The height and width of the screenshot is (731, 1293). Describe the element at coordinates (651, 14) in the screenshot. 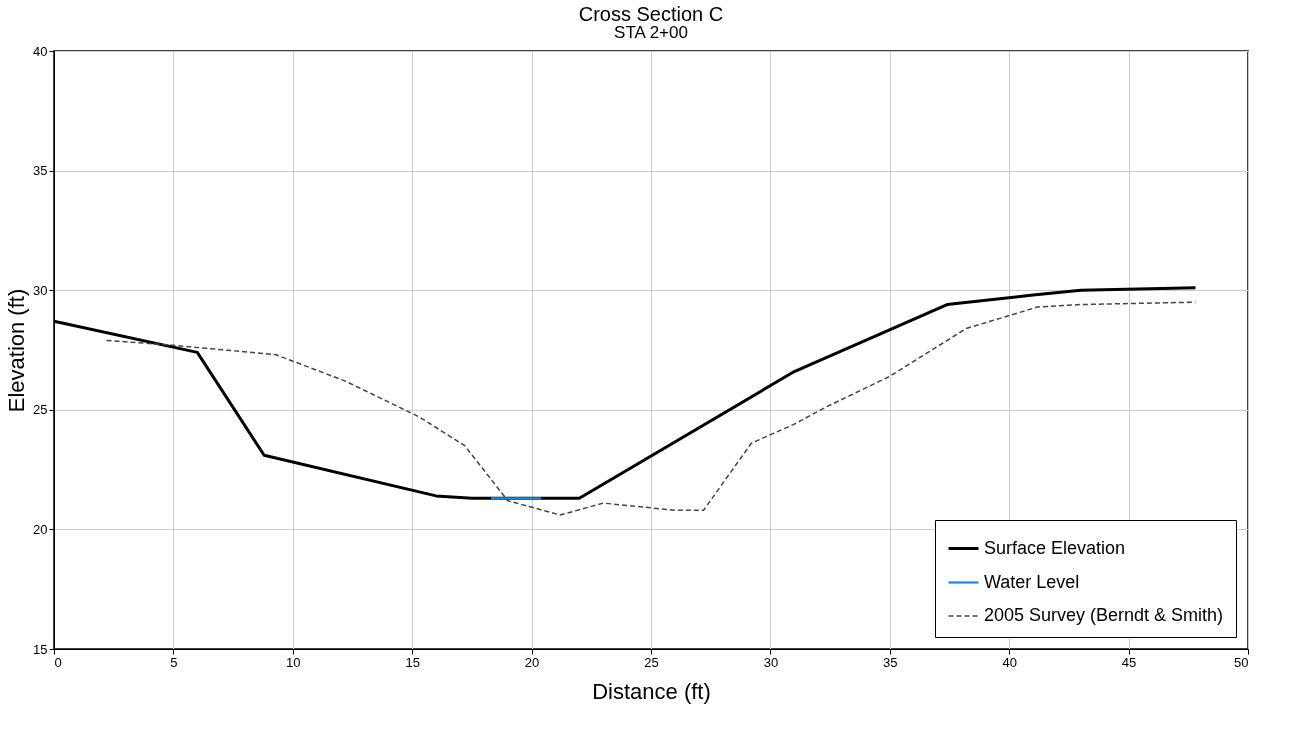

I see `chart-title: Cross Section C` at that location.